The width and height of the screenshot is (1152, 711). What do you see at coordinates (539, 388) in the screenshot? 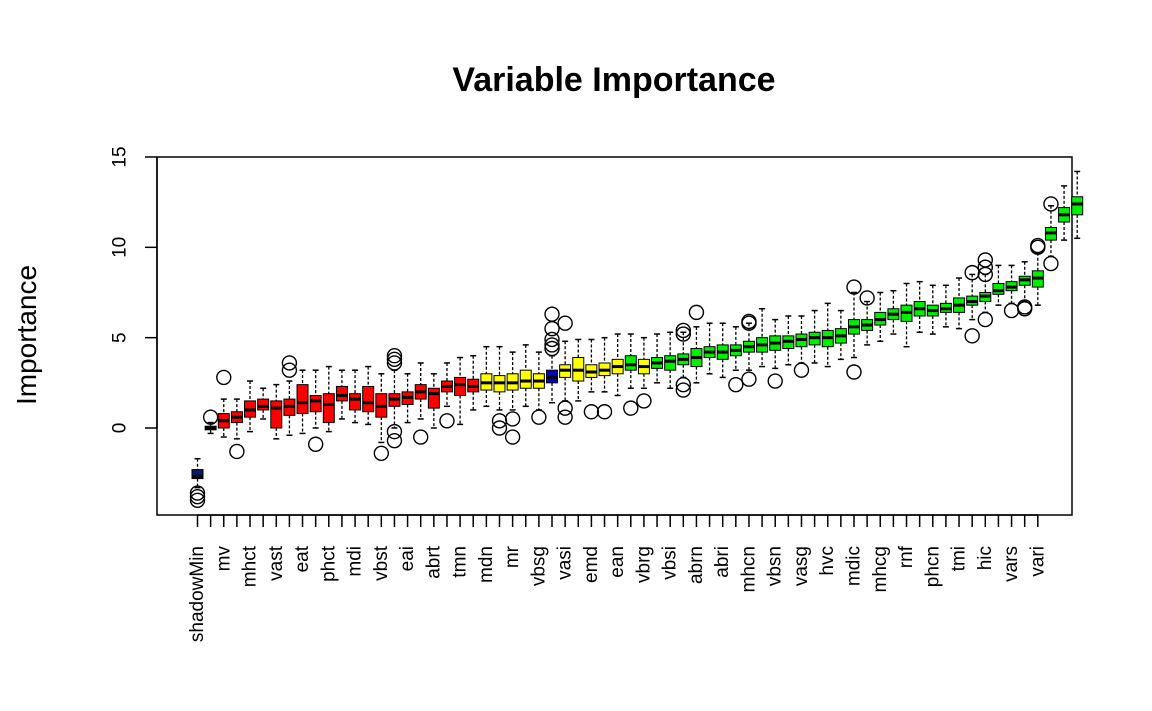
I see `box-vbsg` at bounding box center [539, 388].